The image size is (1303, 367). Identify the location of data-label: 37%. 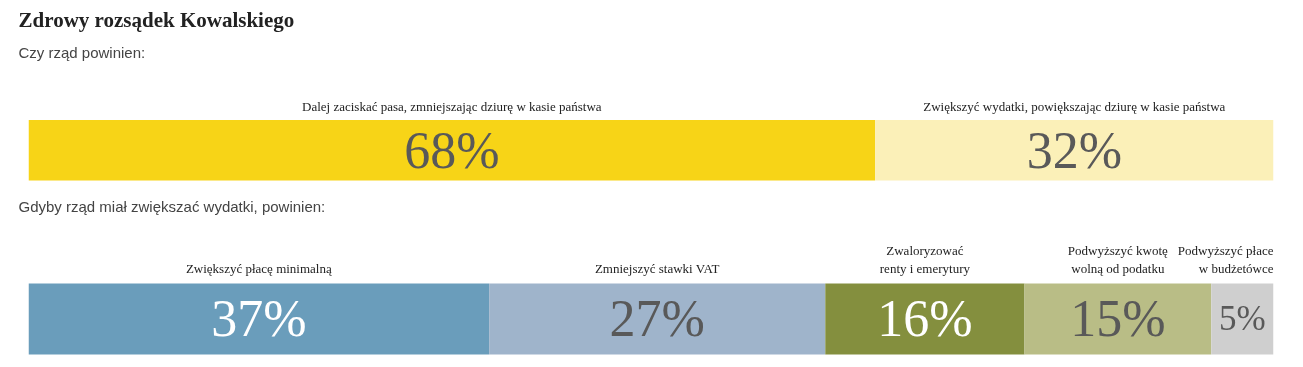
(259, 319).